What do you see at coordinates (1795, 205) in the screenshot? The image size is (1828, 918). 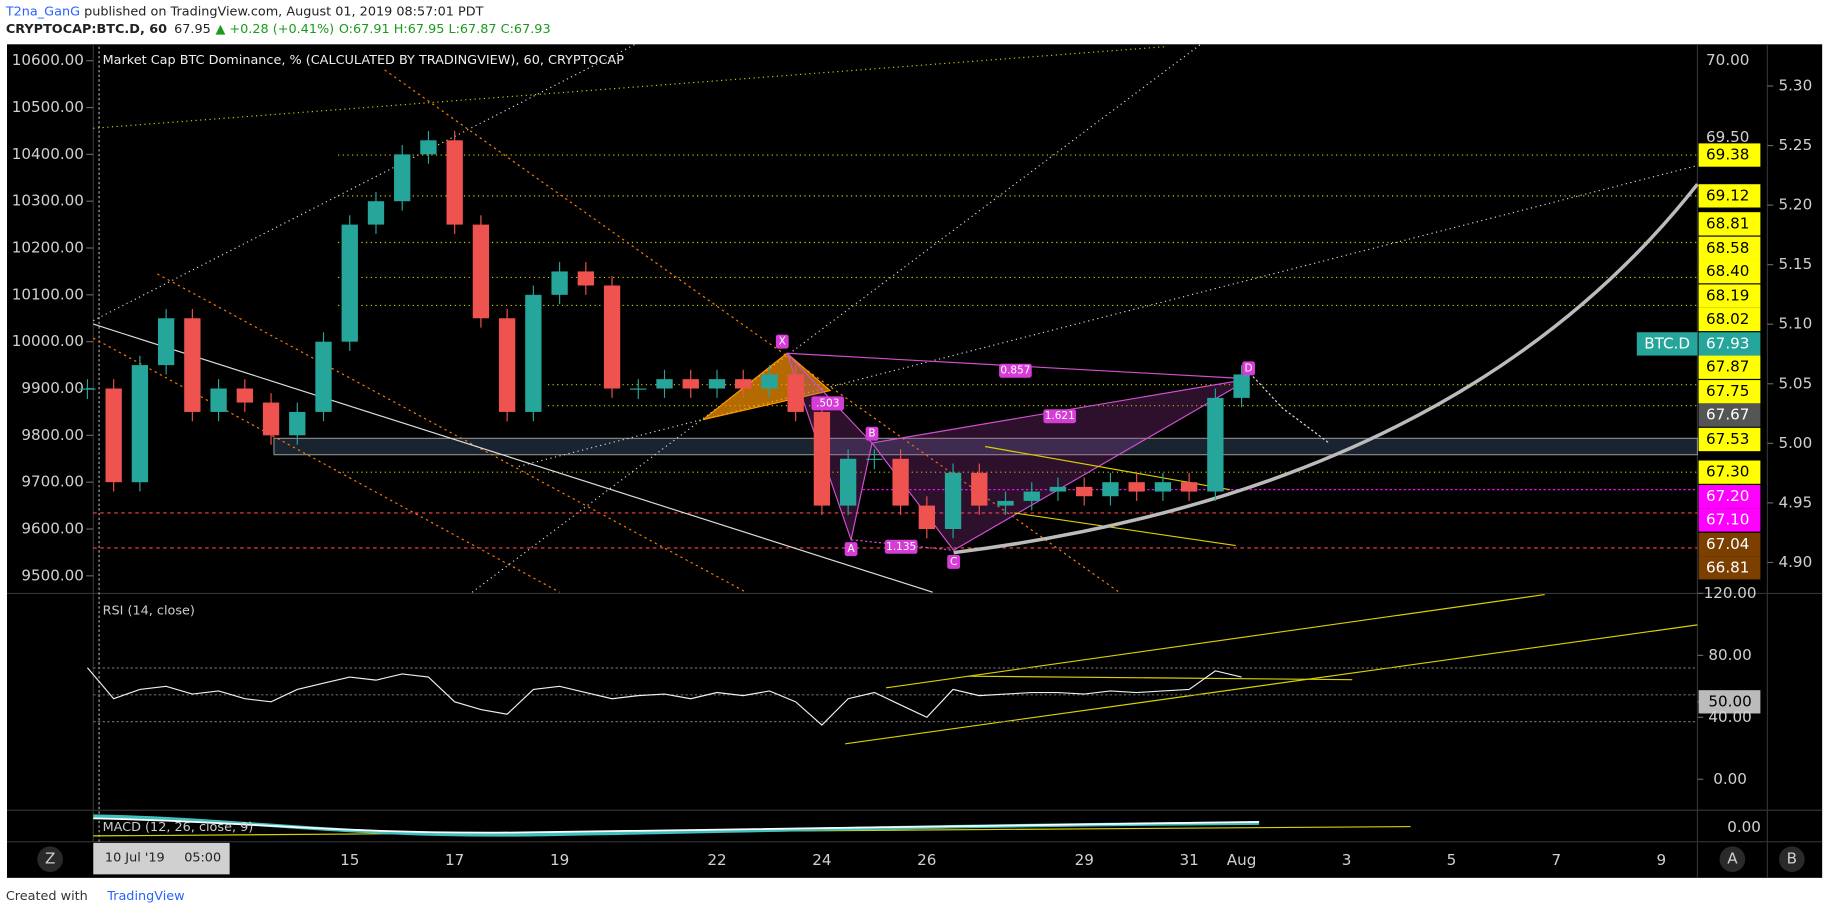 I see `y2-tick-label: 5.20` at bounding box center [1795, 205].